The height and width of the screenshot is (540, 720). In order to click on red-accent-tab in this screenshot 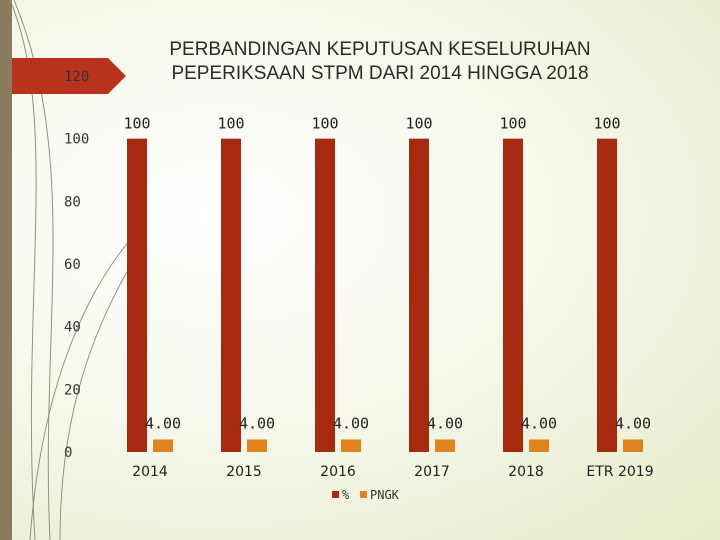, I will do `click(69, 76)`.